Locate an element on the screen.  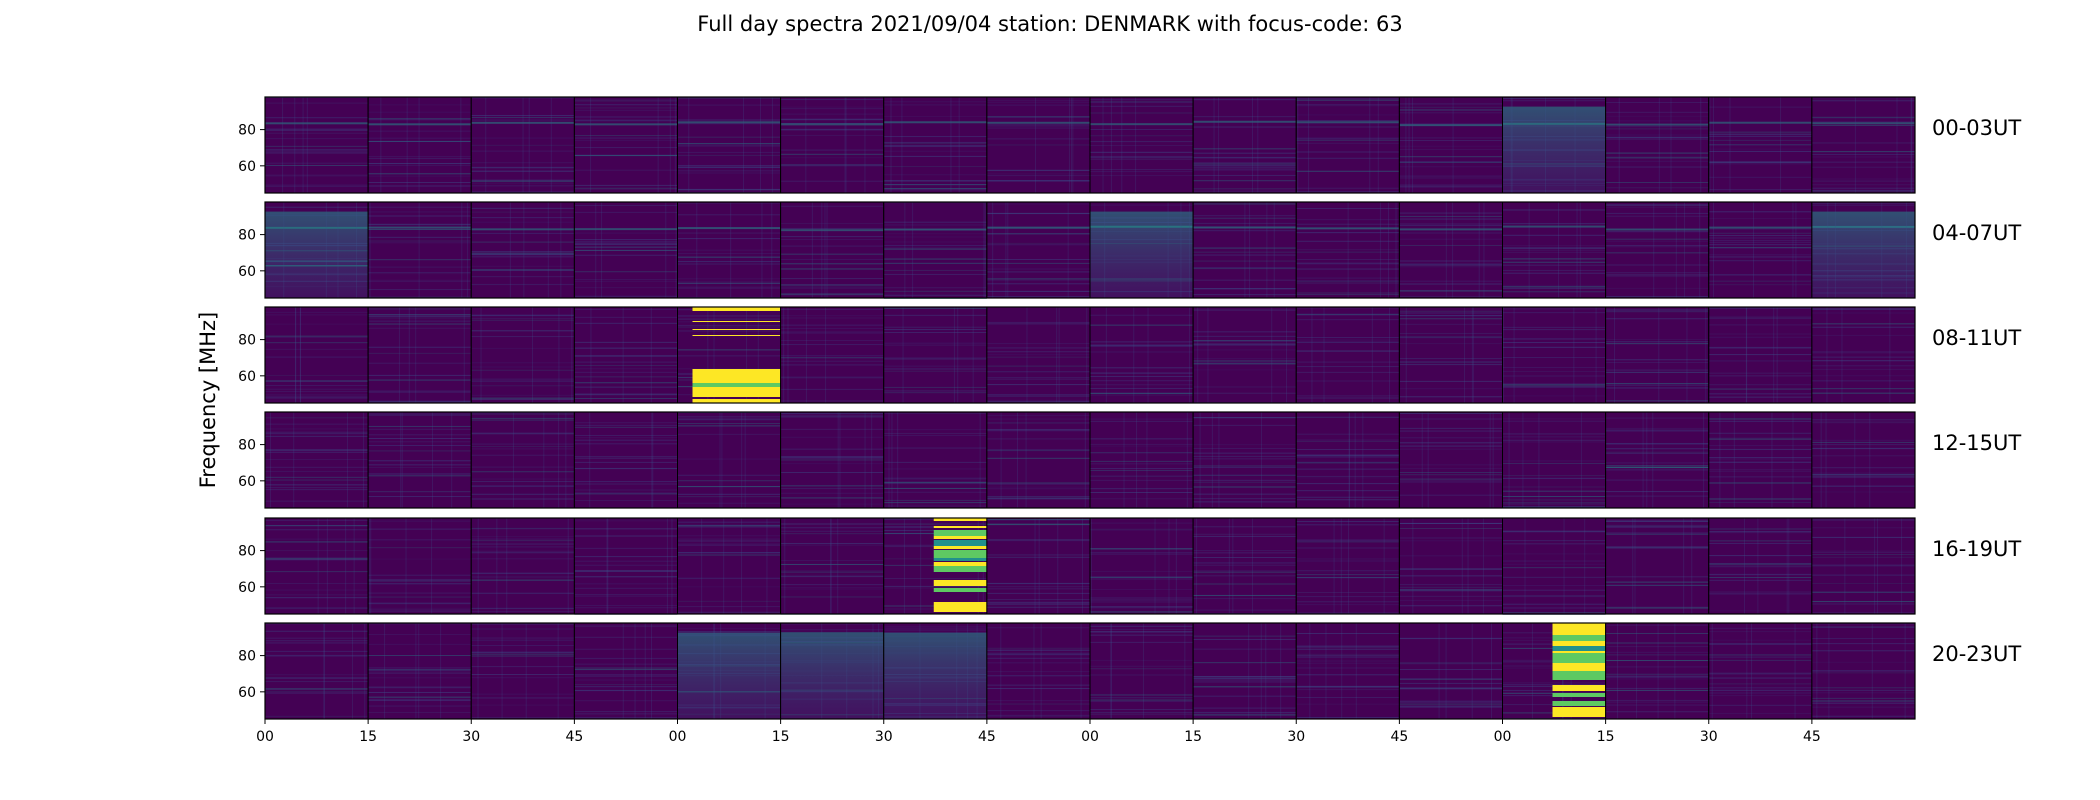
row-20-23UT: 80 60 20-23UT is located at coordinates (1129, 671).